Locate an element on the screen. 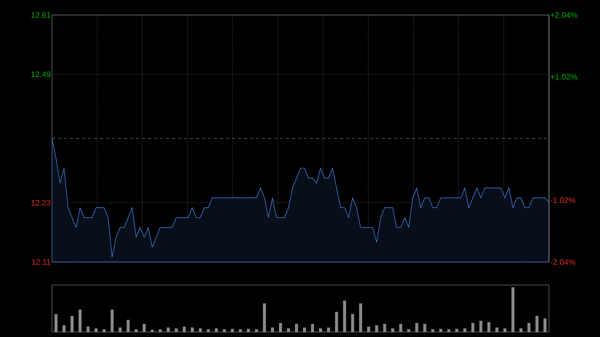  y-tick-label: 12.11 is located at coordinates (41, 262).